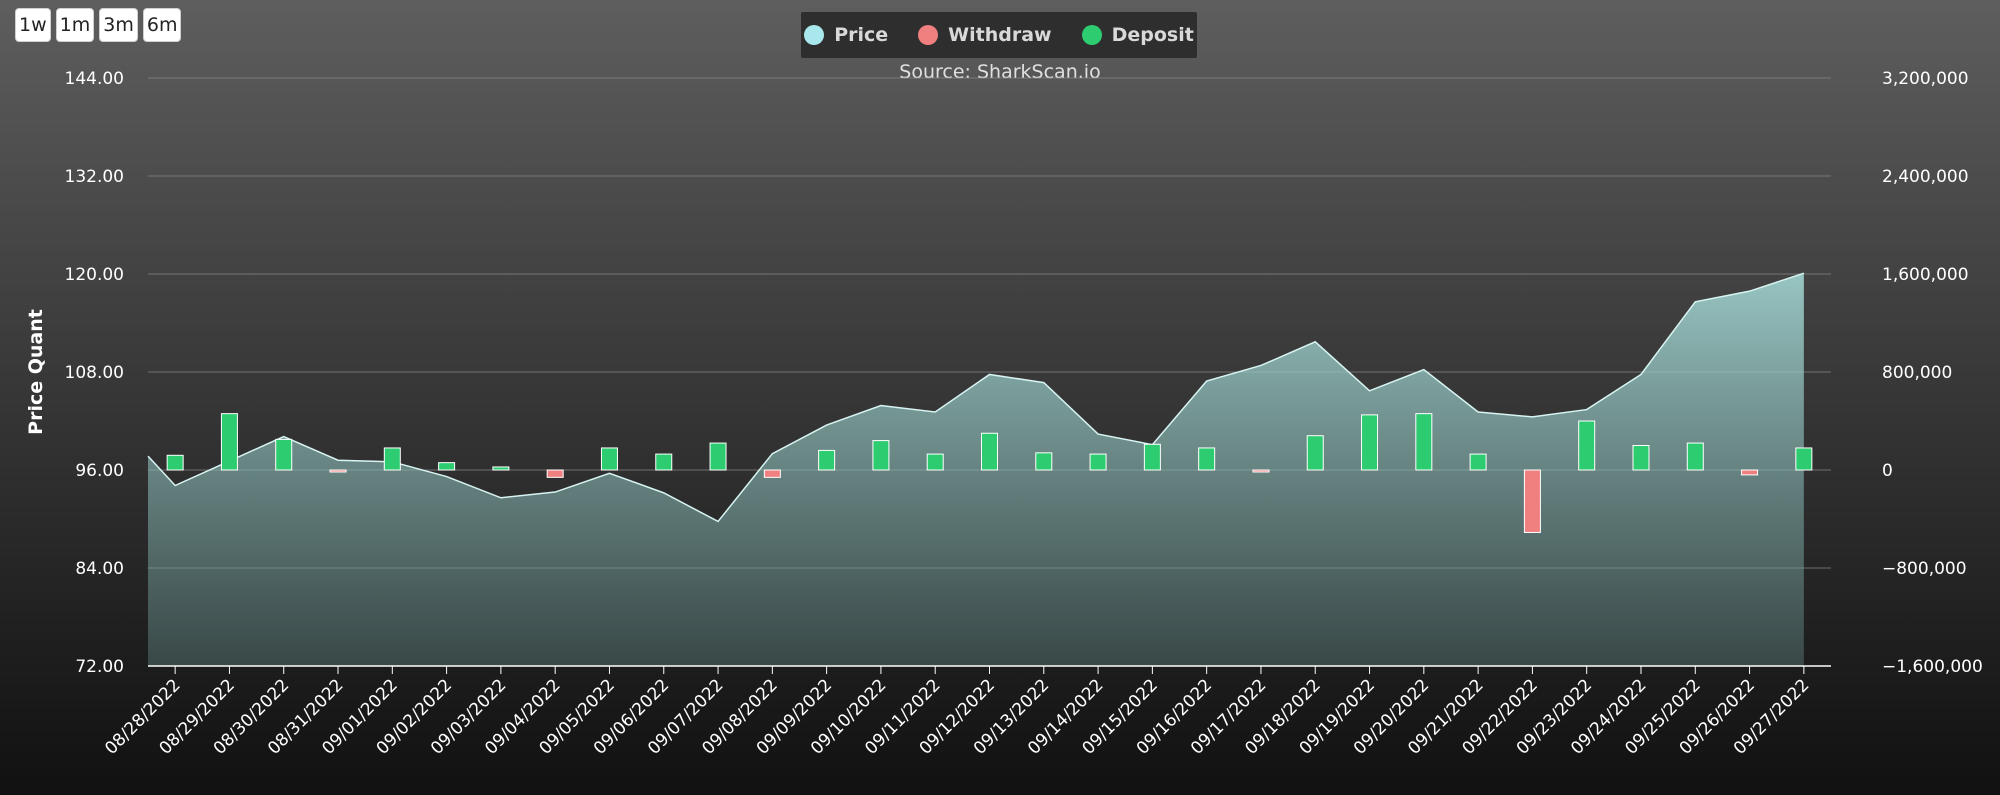  I want to click on range-button-1w: 1w, so click(33, 25).